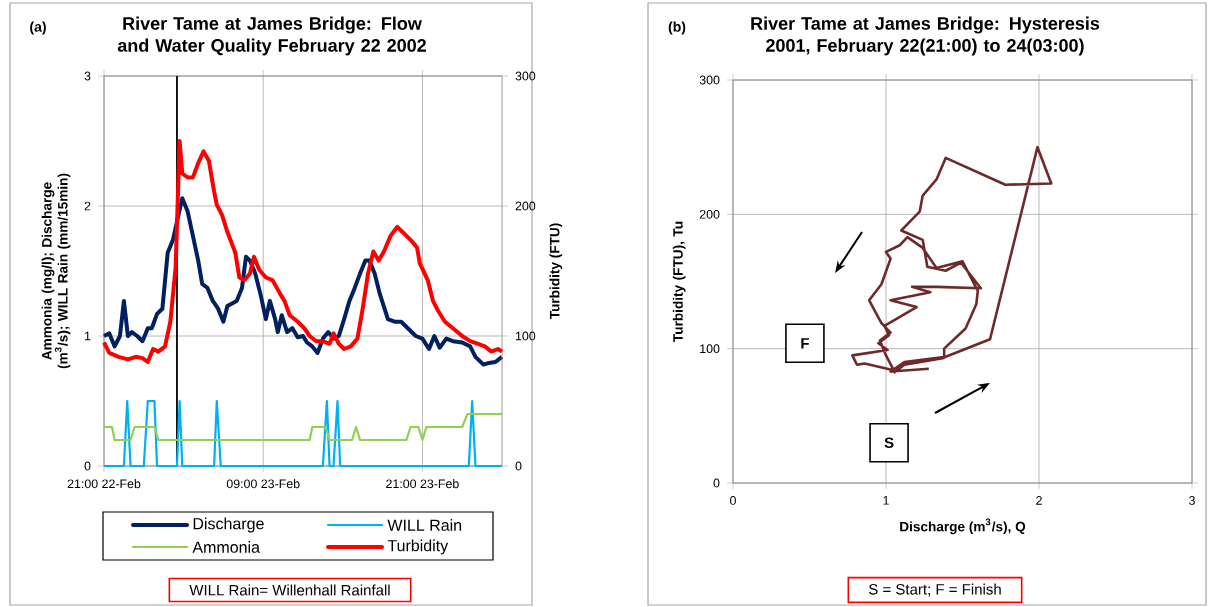 This screenshot has width=1214, height=607. What do you see at coordinates (1039, 500) in the screenshot?
I see `x-tick-label: 2` at bounding box center [1039, 500].